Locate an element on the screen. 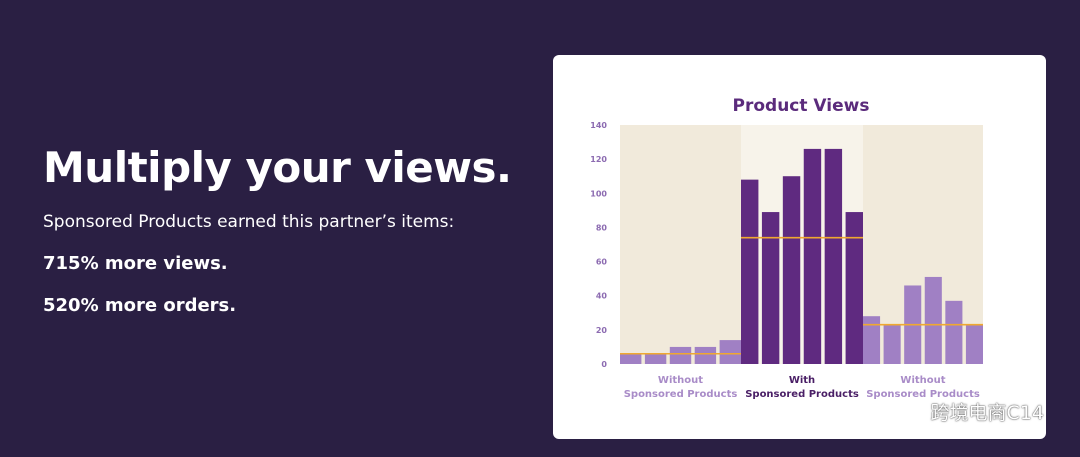 This screenshot has height=457, width=1080. y-tick-label: 0 is located at coordinates (604, 364).